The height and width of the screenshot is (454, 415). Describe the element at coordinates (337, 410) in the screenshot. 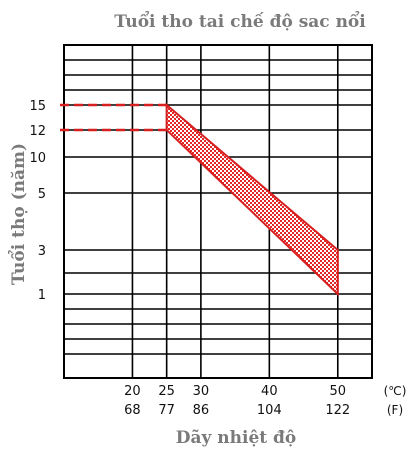

I see `x-tick-label-fahrenheit: 122` at that location.